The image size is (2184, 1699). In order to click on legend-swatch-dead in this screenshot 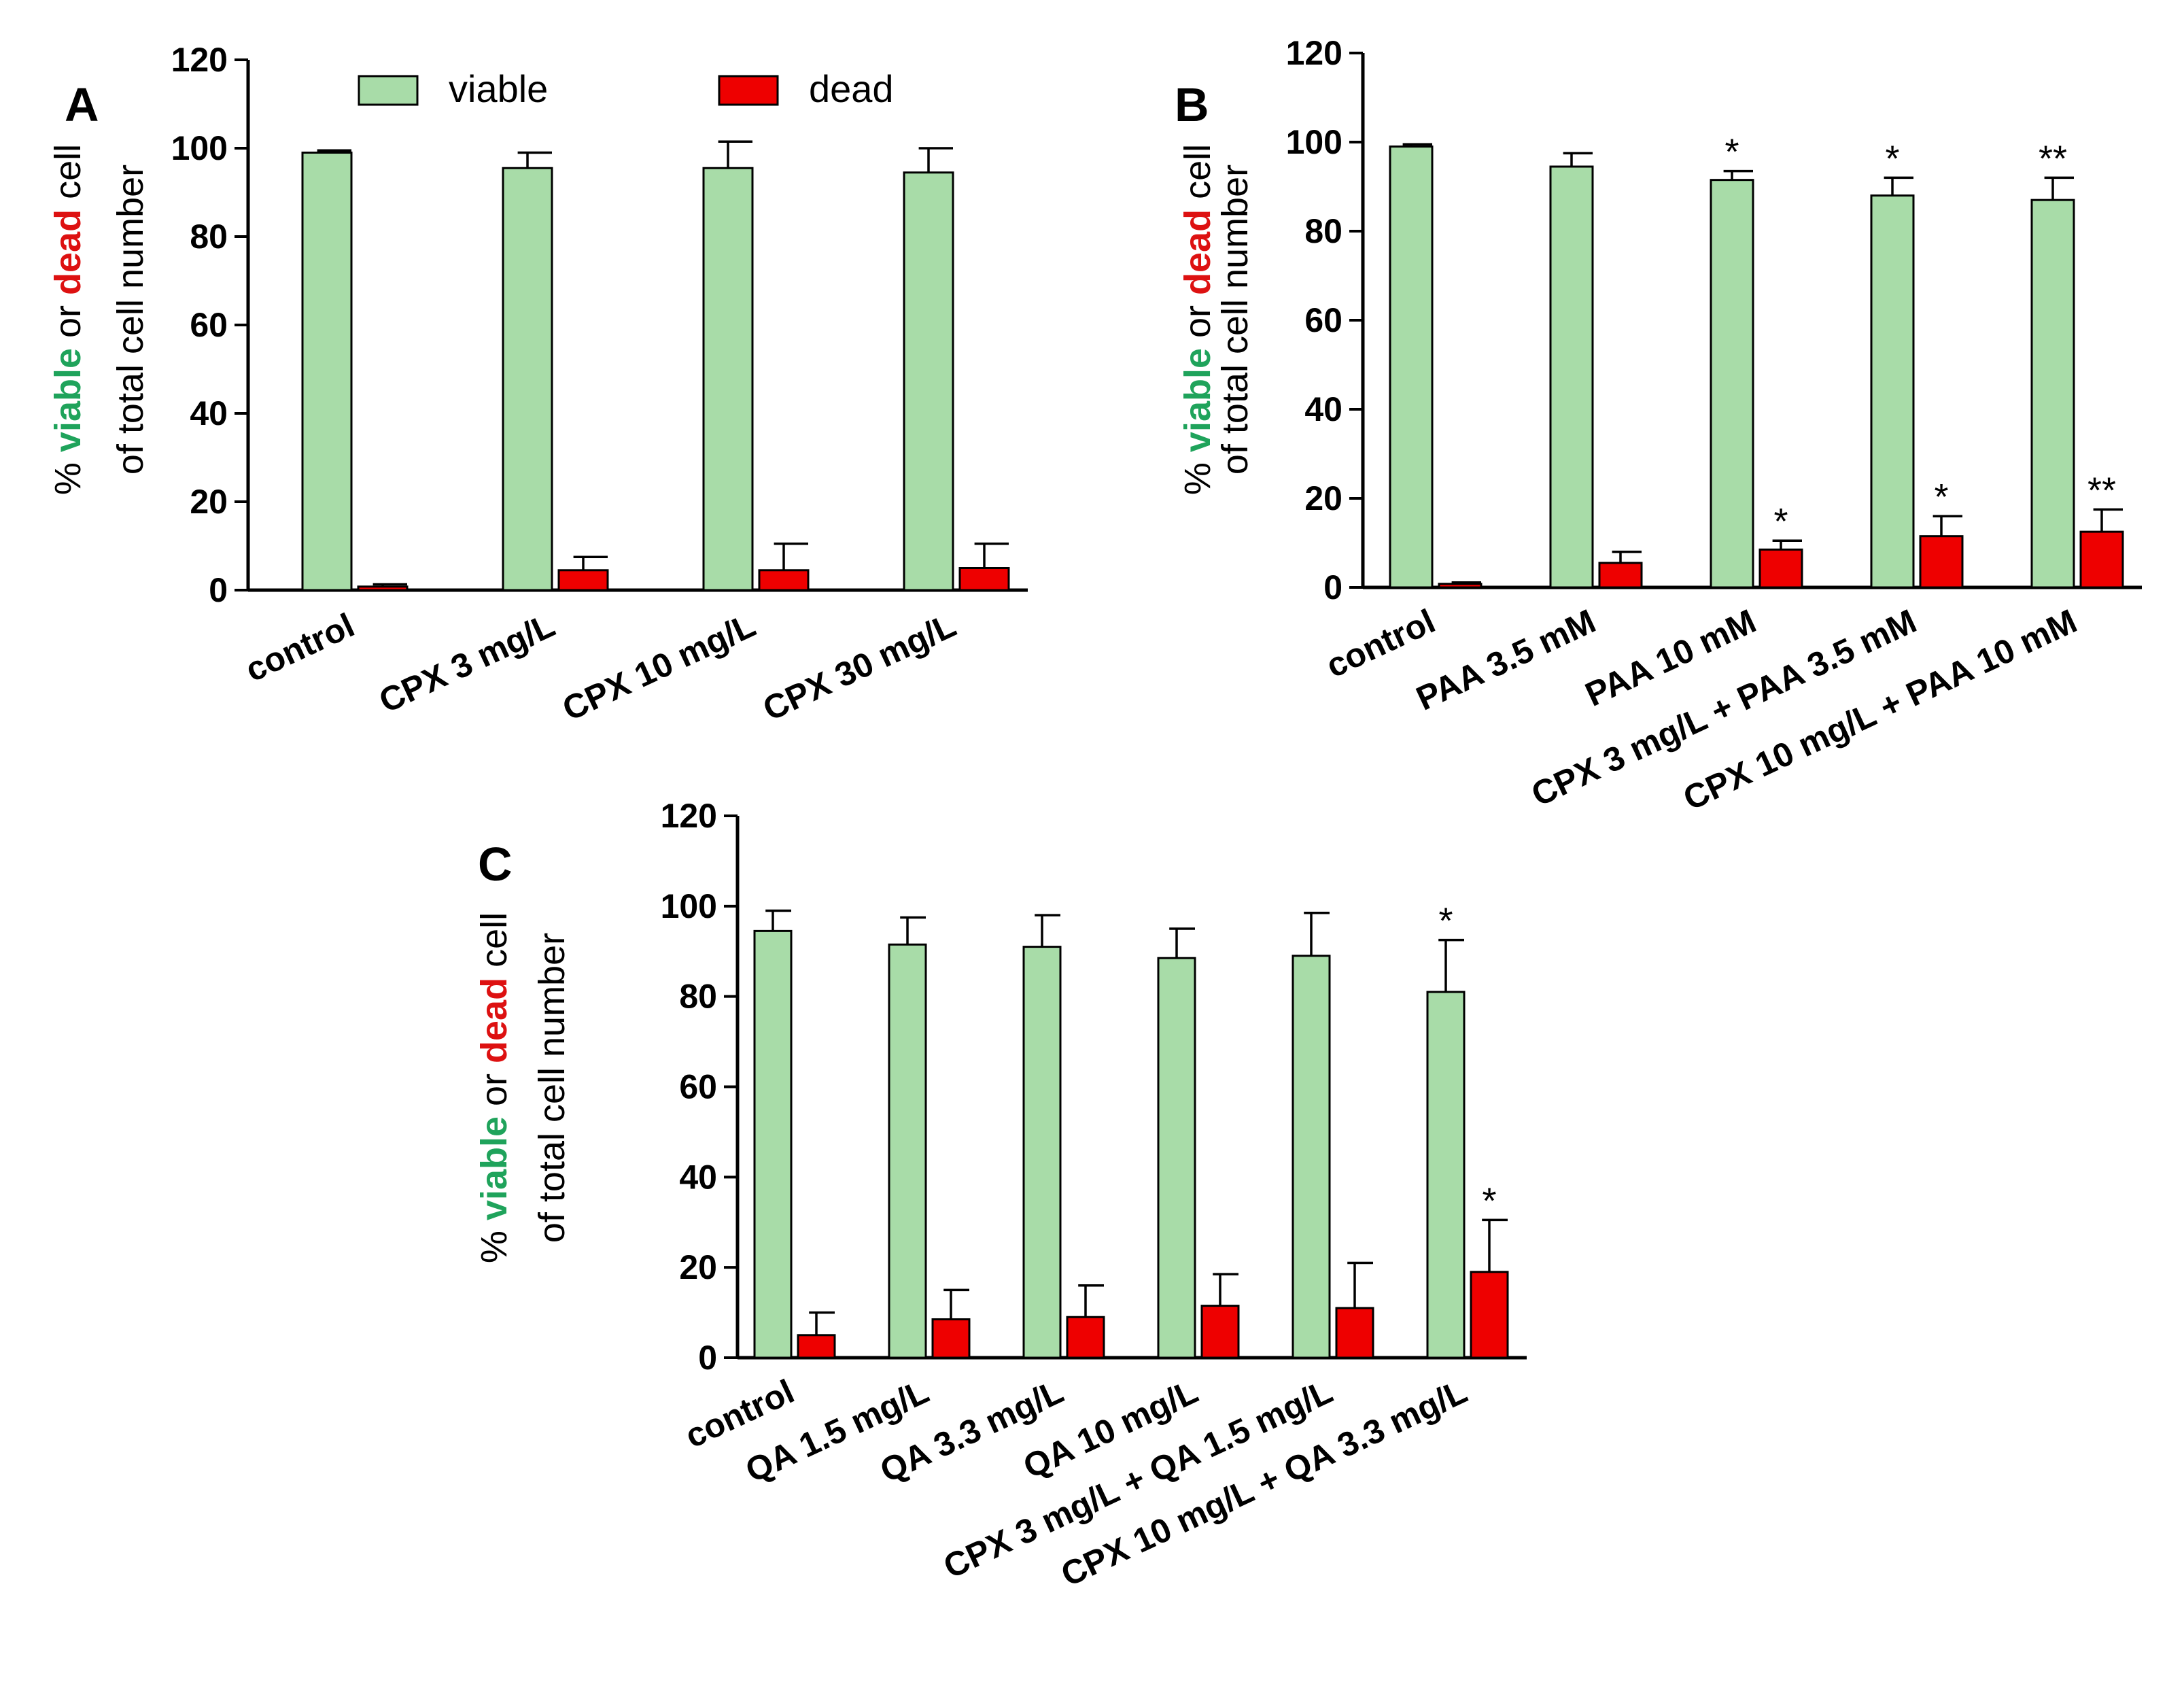, I will do `click(748, 91)`.